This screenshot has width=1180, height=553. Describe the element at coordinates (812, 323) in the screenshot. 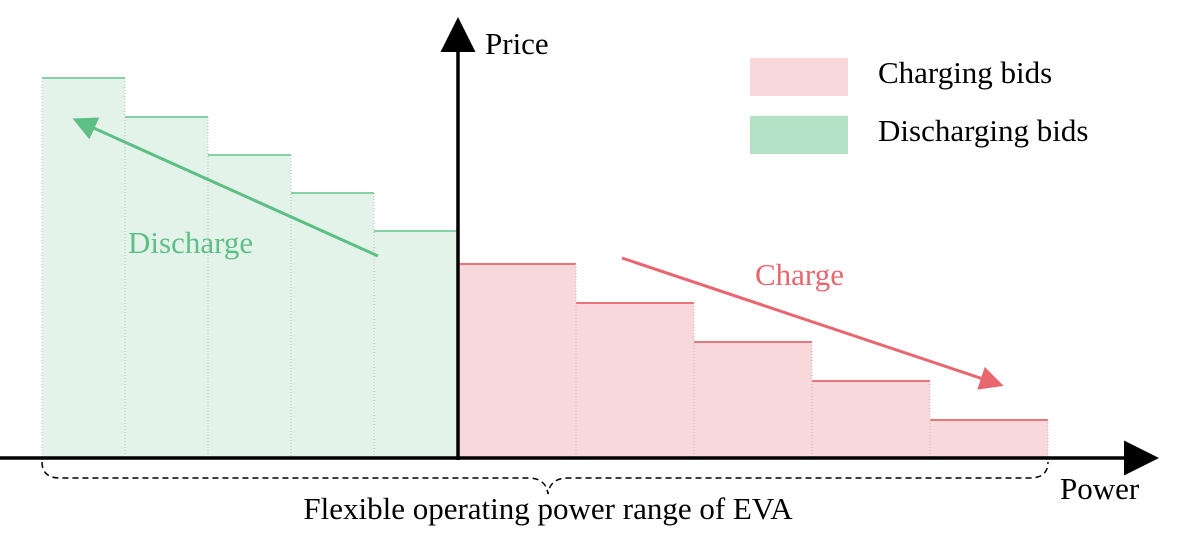

I see `charge-arrow` at that location.